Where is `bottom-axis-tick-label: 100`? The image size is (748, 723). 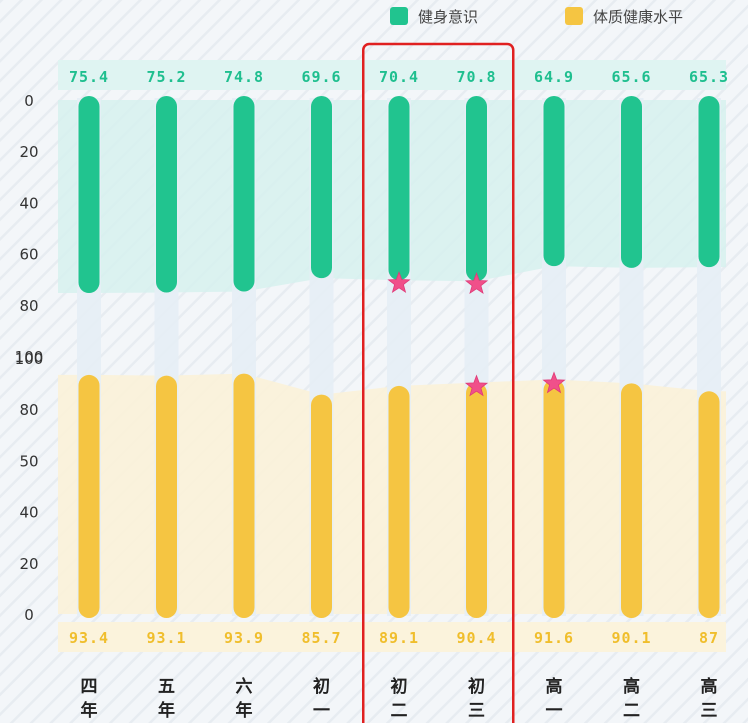 bottom-axis-tick-label: 100 is located at coordinates (29, 359).